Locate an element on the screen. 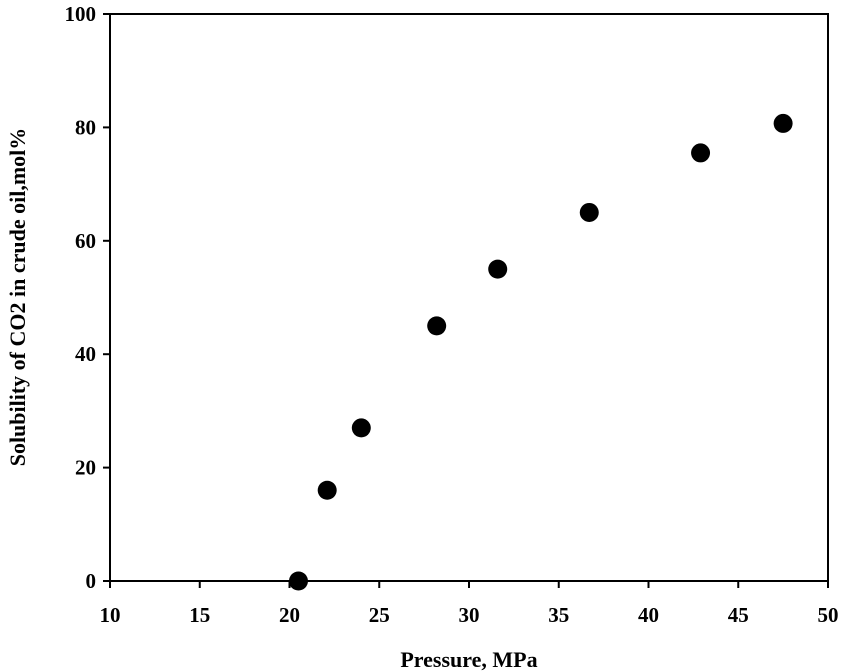  y-tick-label: 40 is located at coordinates (85, 354).